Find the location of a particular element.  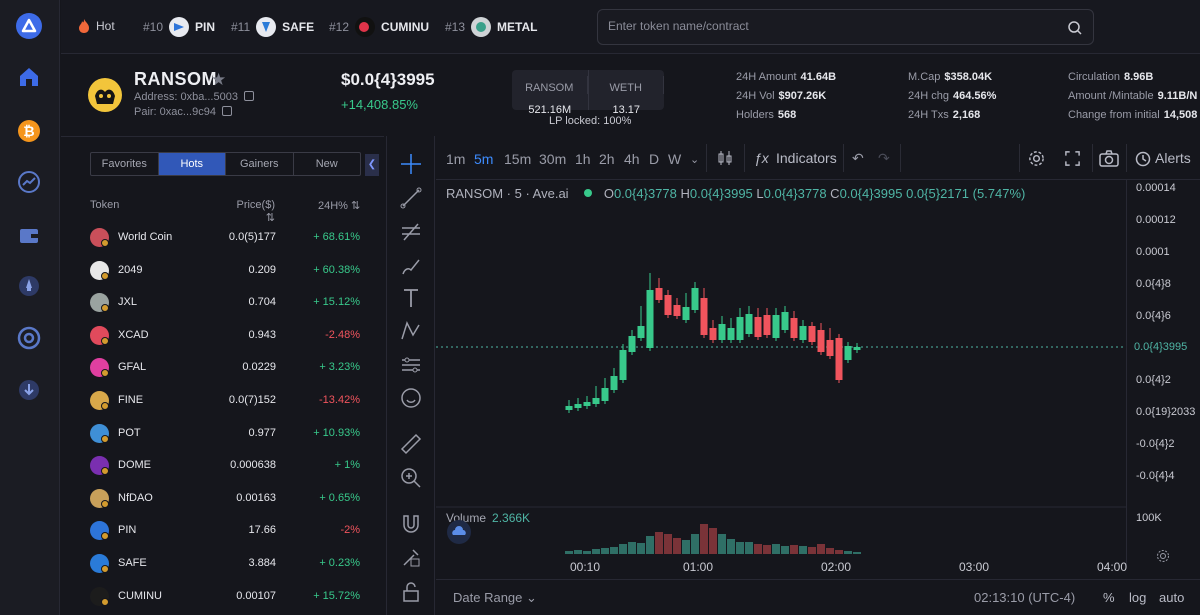

token-row: GFAL 0.0229 + 3.23% is located at coordinates (222, 368).